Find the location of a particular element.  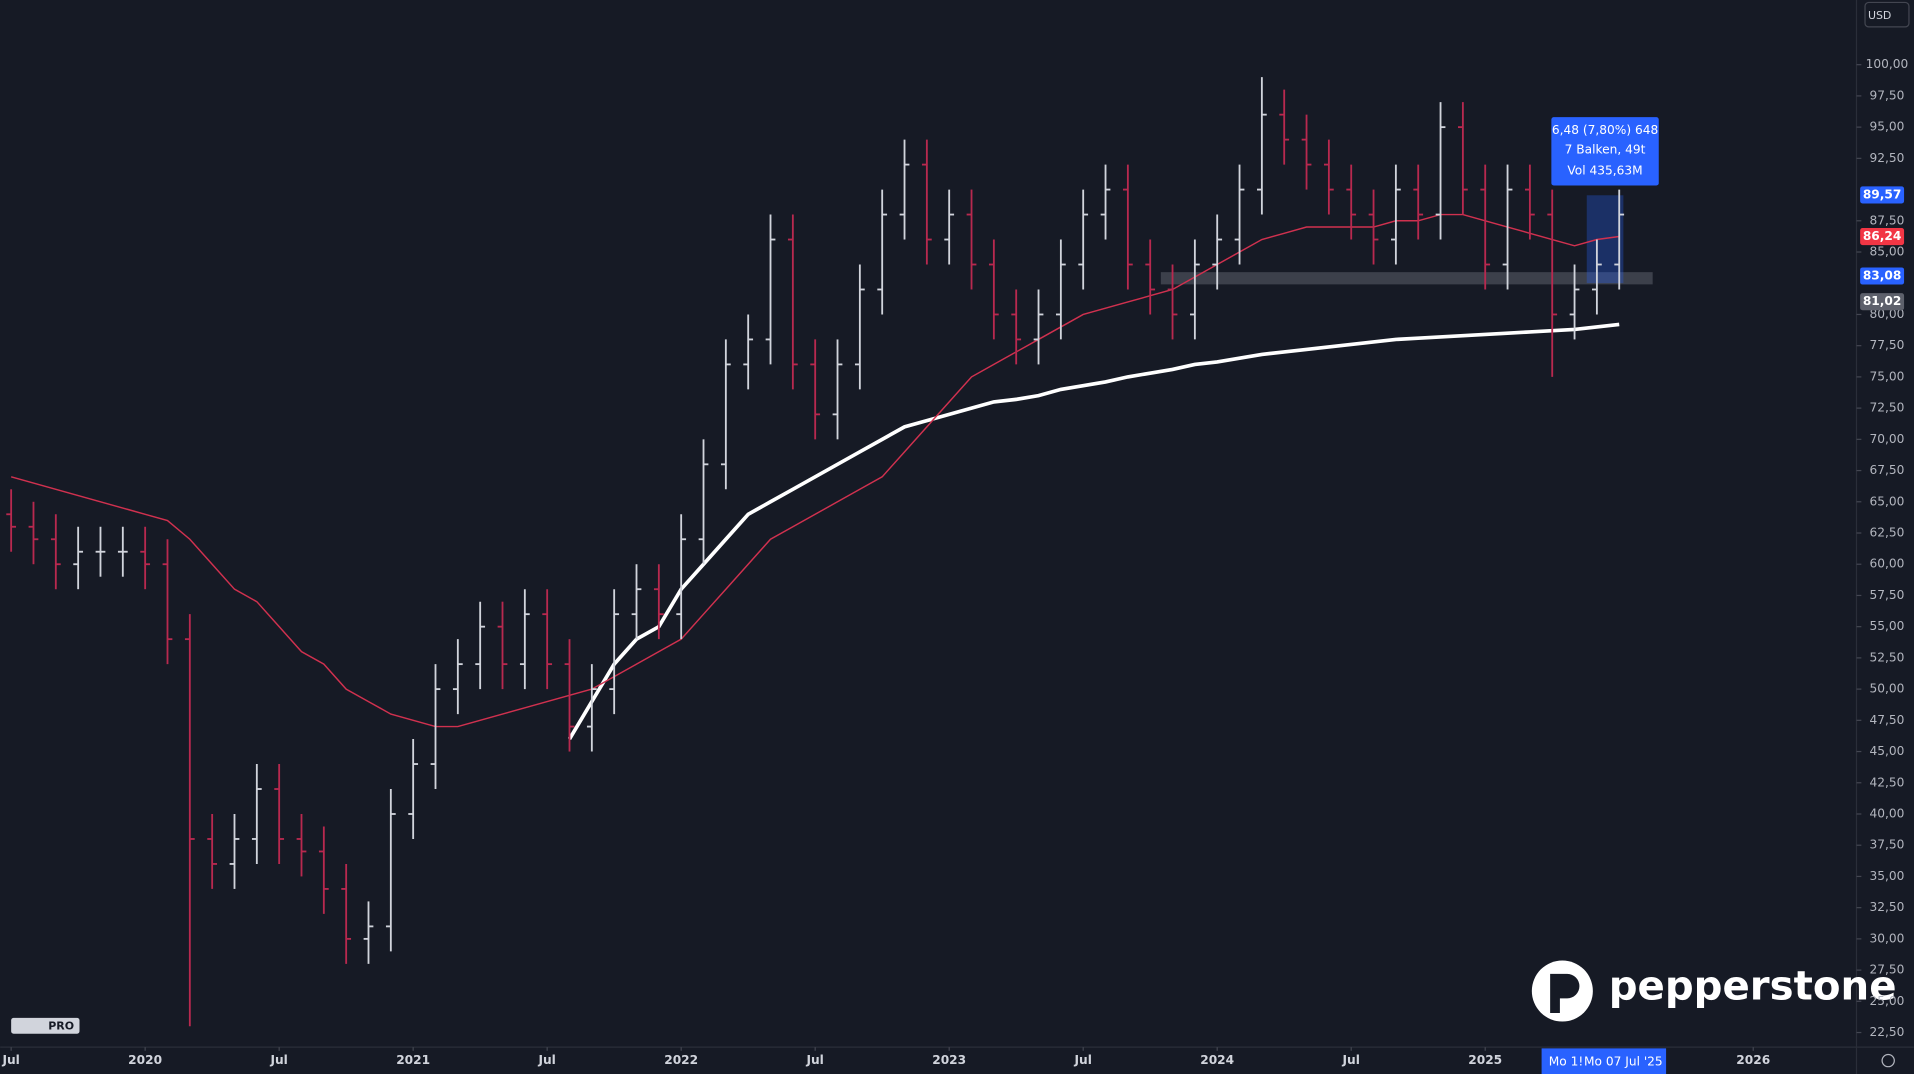

y-tick-label: 35,00 is located at coordinates (1887, 876).